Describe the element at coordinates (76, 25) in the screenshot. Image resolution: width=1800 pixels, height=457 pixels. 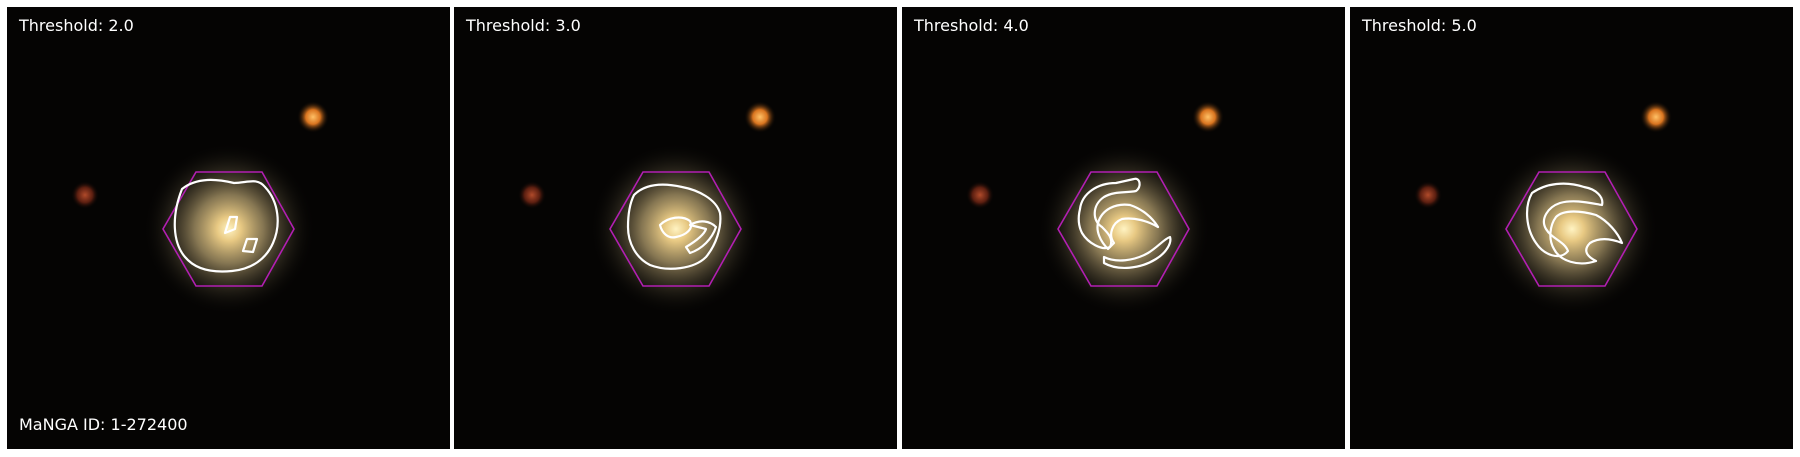
I see `threshold-label: Threshold: 2.0` at that location.